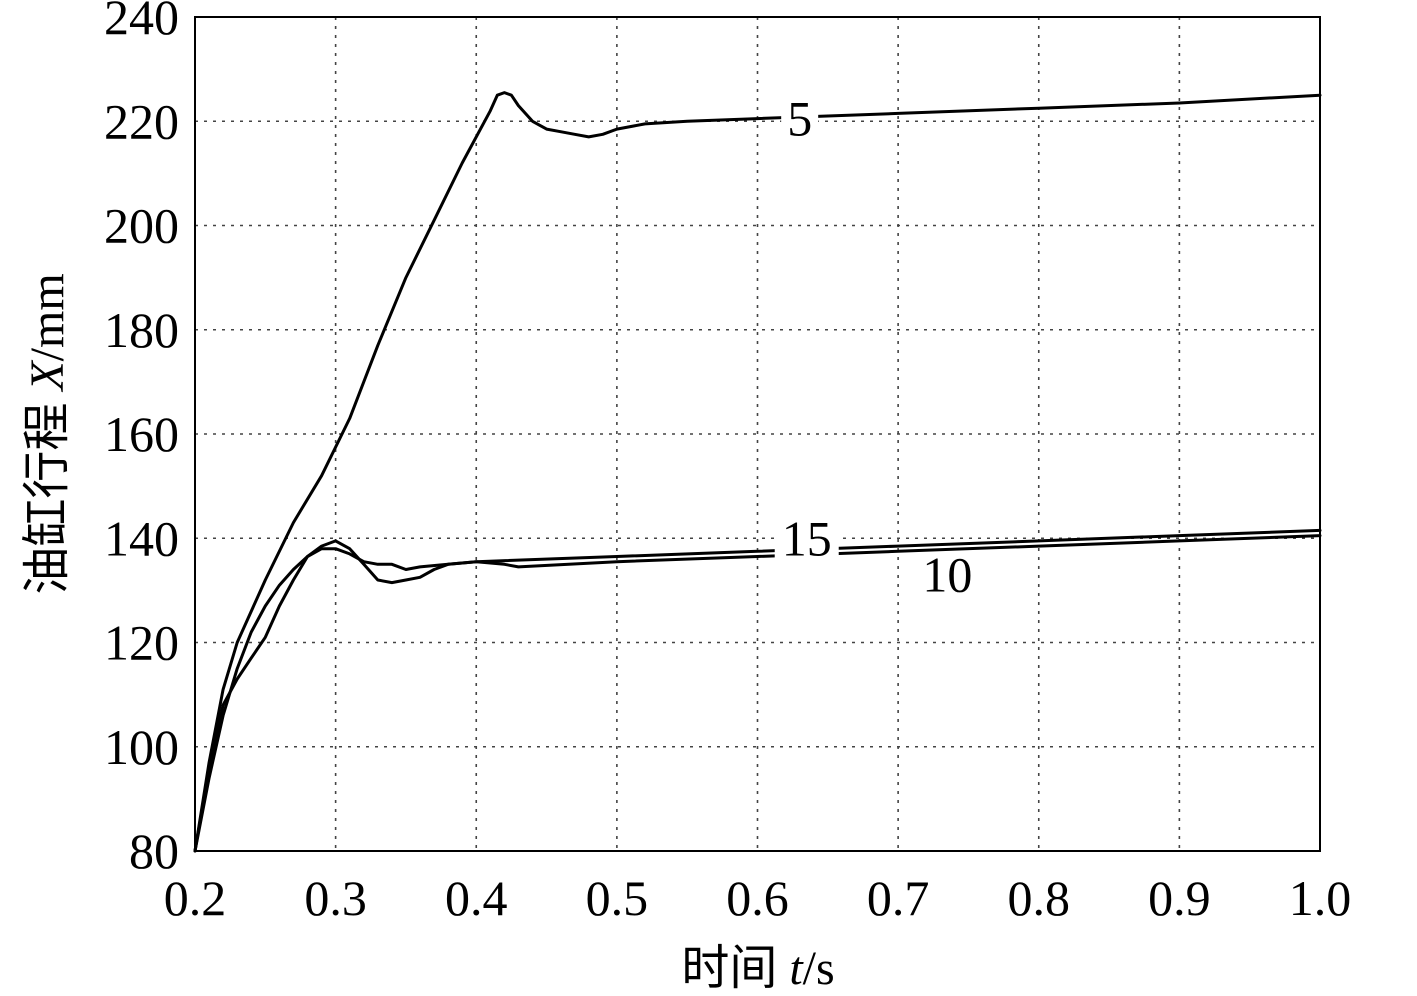  I want to click on series-labels: 5 15 10, so click(877, 347).